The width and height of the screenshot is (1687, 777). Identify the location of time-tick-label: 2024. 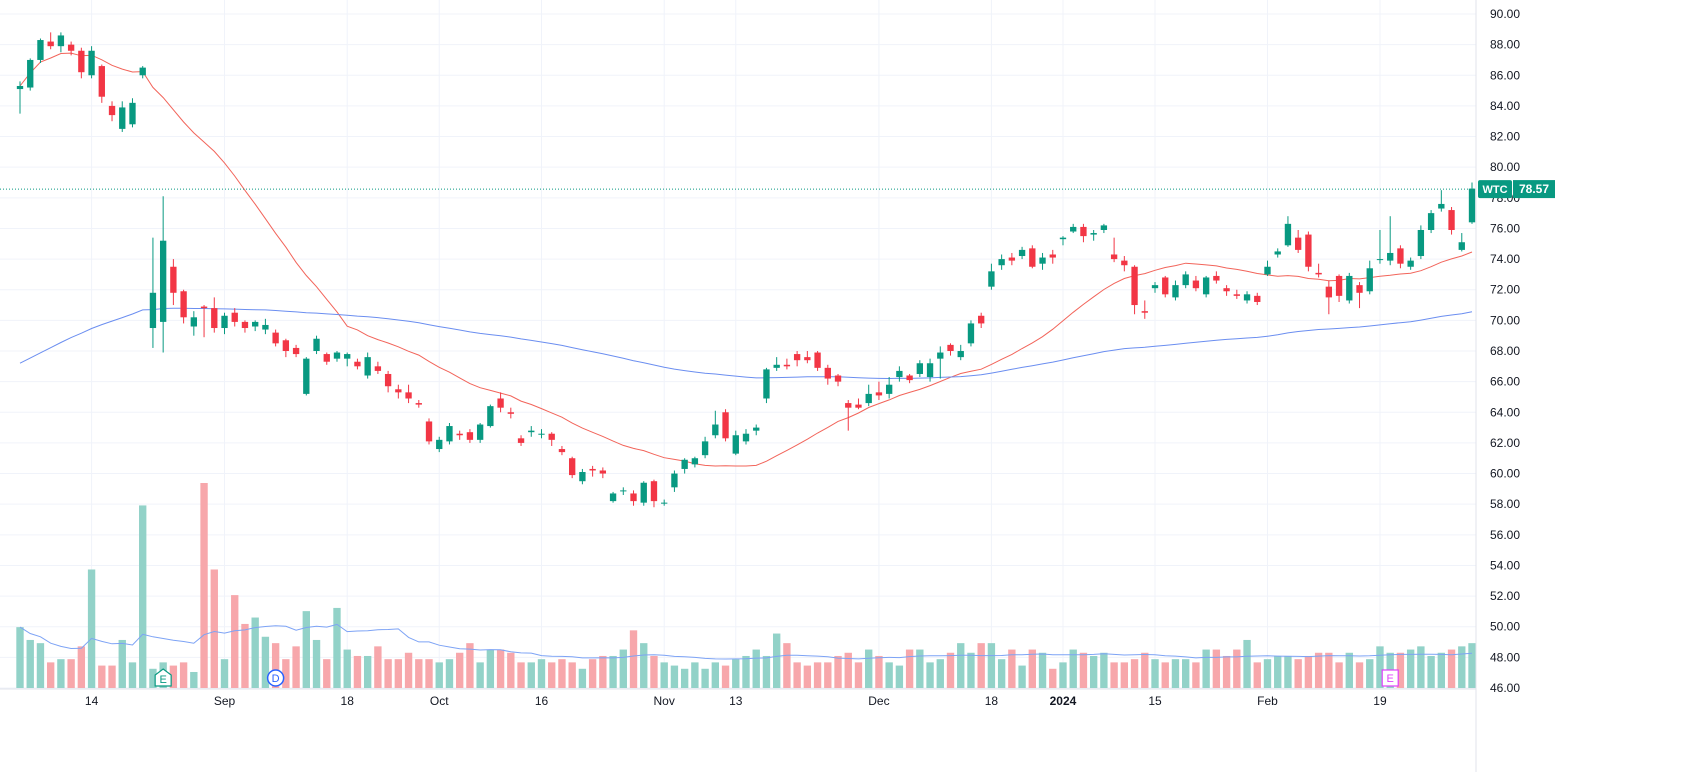
(1063, 701).